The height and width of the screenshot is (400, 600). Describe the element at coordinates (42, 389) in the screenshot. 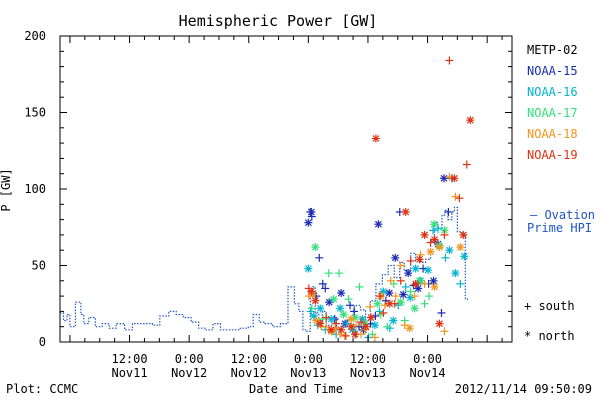

I see `footer-plot-credit: Plot: CCMC` at that location.